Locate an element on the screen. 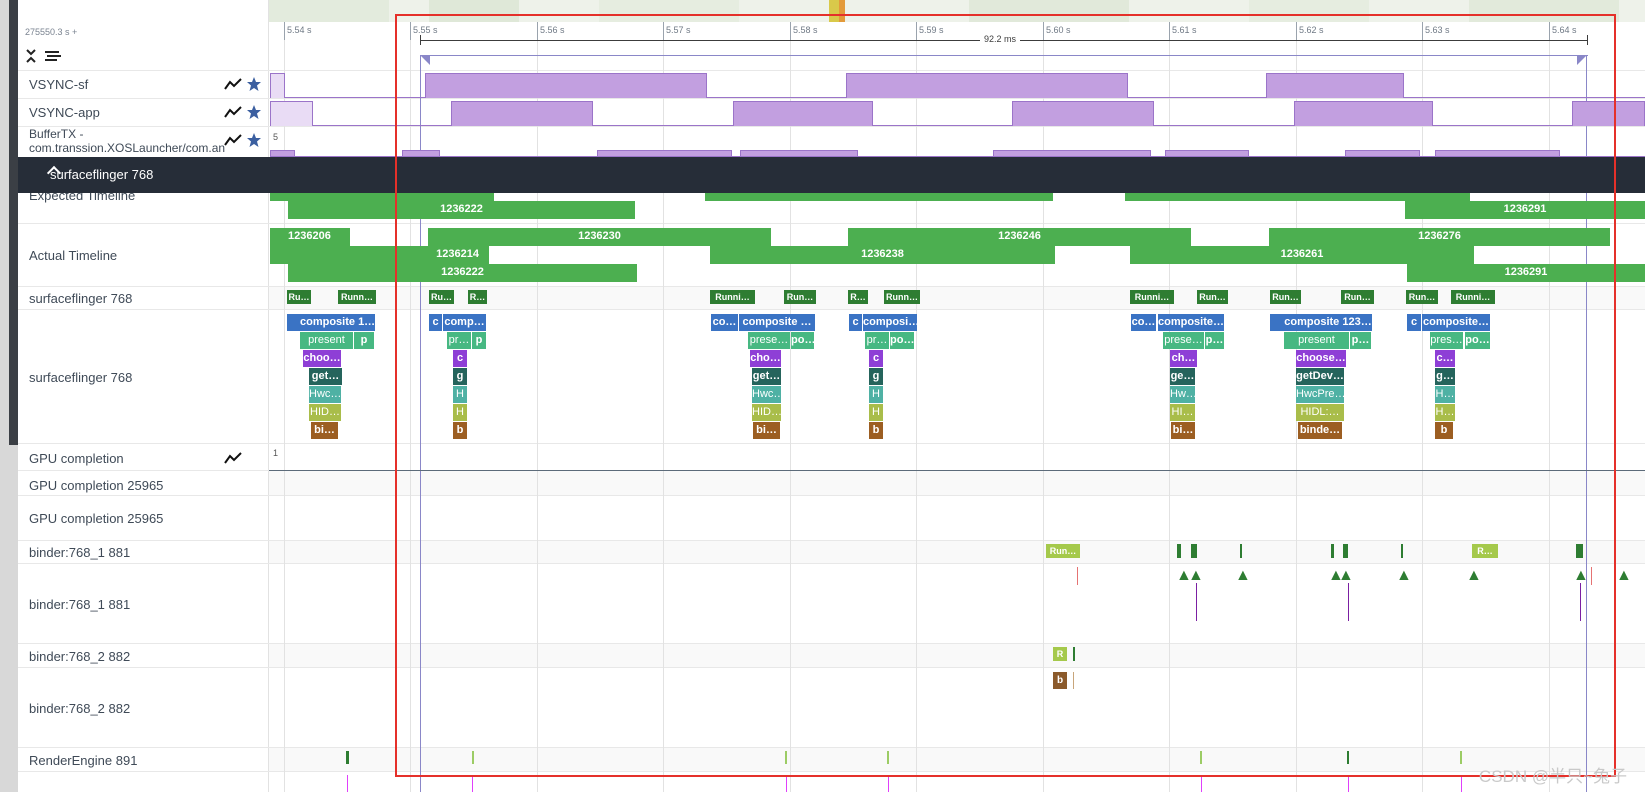 This screenshot has width=1645, height=792. track-label-vsync-sf: VSYNC-sf is located at coordinates (59, 84).